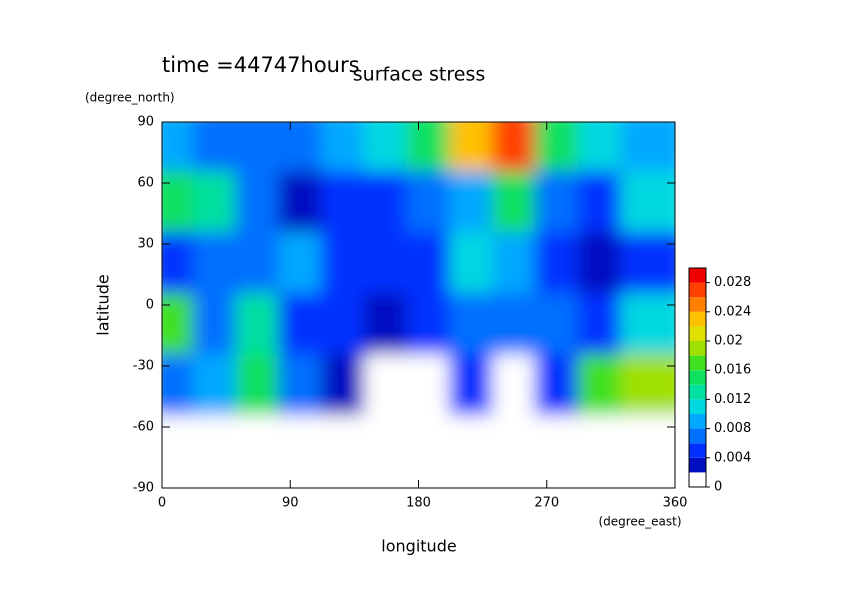 The width and height of the screenshot is (842, 599). Describe the element at coordinates (145, 122) in the screenshot. I see `y-tick-label: 90` at that location.